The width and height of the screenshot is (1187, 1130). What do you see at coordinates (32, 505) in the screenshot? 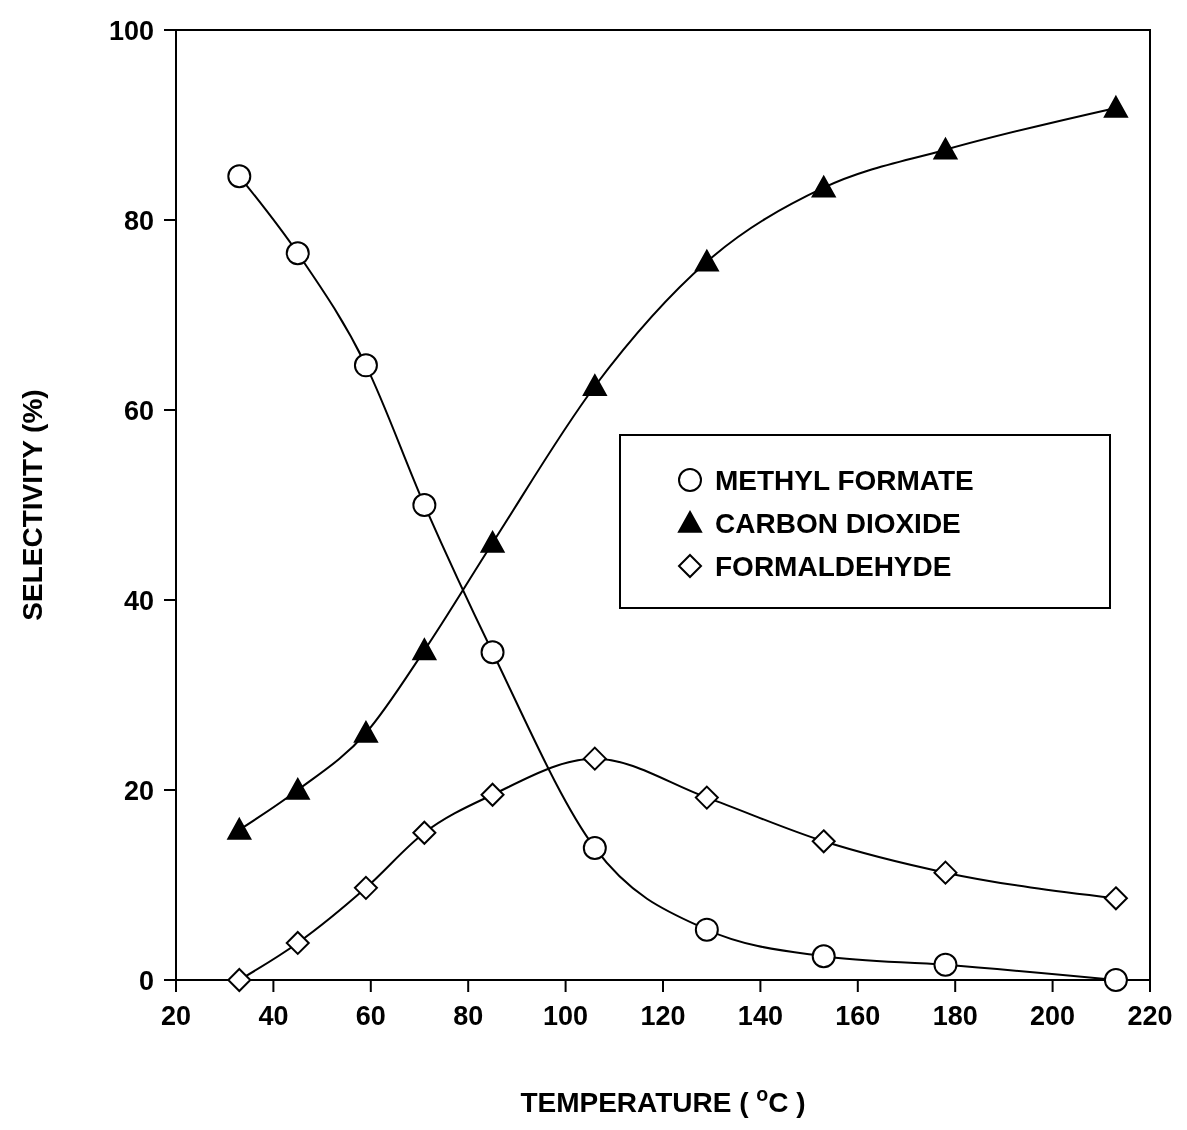
I see `y-axis-title: SELECTIVITY (%)` at bounding box center [32, 505].